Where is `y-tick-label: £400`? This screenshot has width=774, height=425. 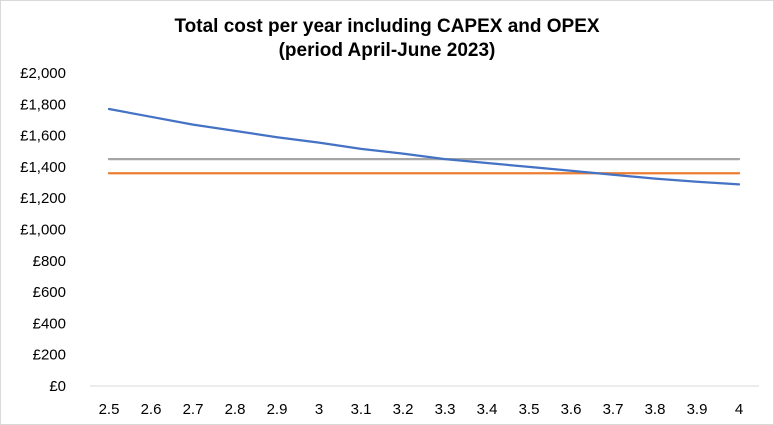
y-tick-label: £400 is located at coordinates (49, 323).